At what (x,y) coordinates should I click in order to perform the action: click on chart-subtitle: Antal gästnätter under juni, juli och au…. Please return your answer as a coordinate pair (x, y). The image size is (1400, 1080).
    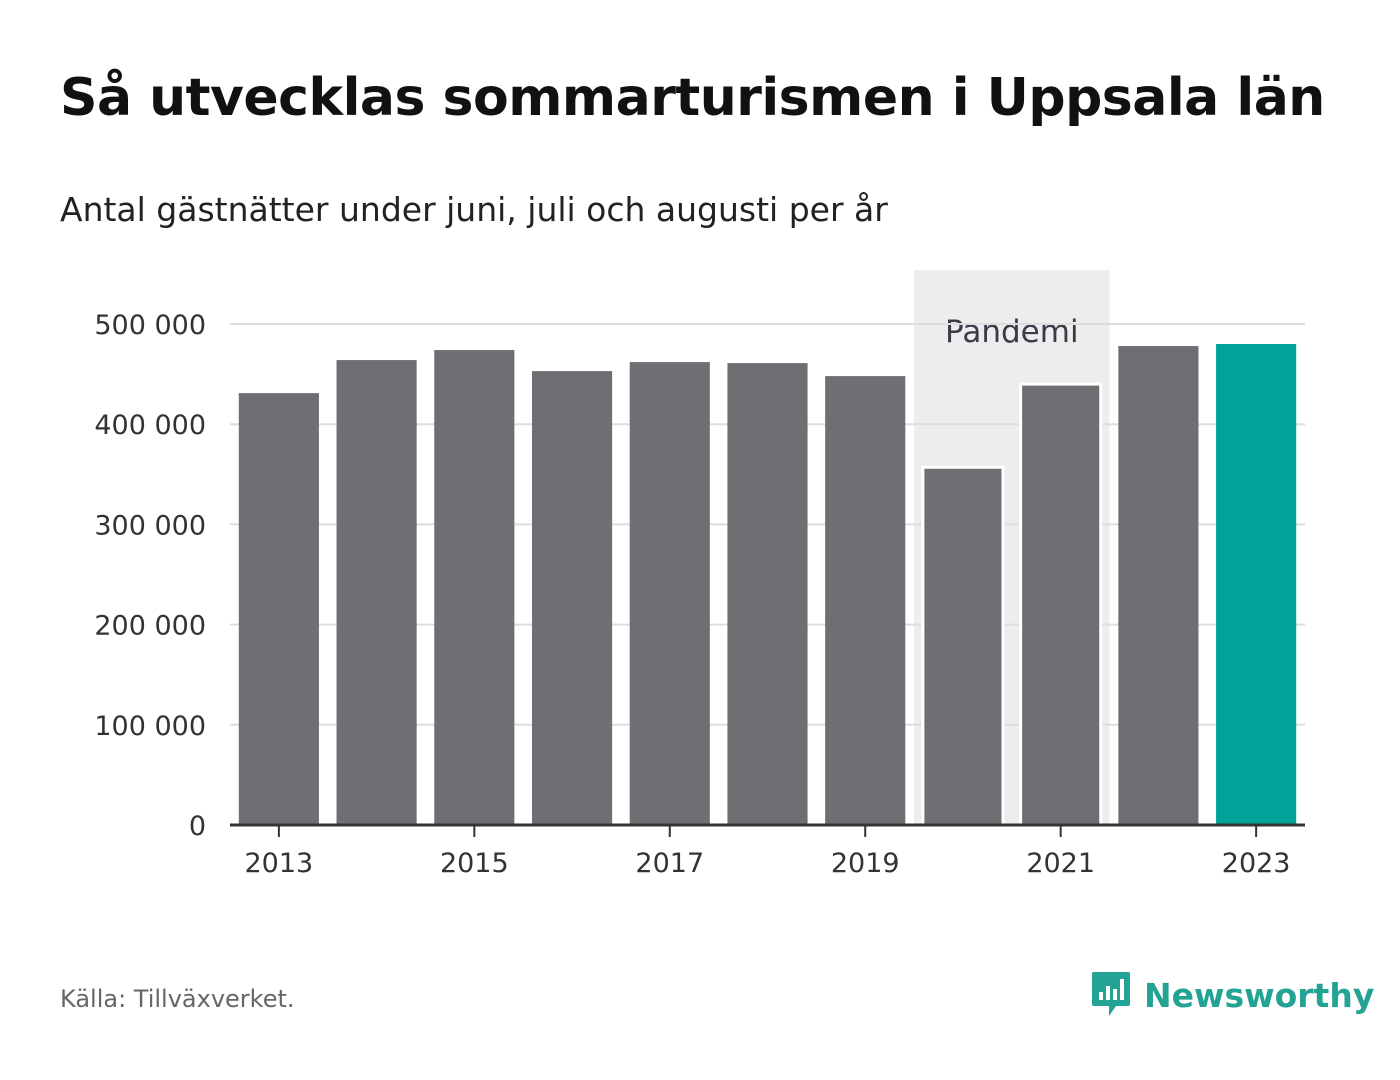
    Looking at the image, I should click on (474, 209).